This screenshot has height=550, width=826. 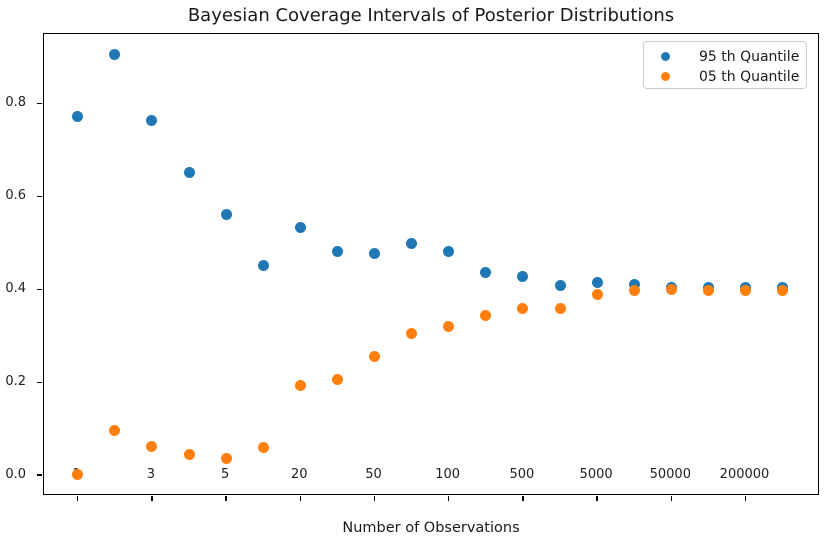 I want to click on x-axis-tick-label: 50000, so click(x=670, y=474).